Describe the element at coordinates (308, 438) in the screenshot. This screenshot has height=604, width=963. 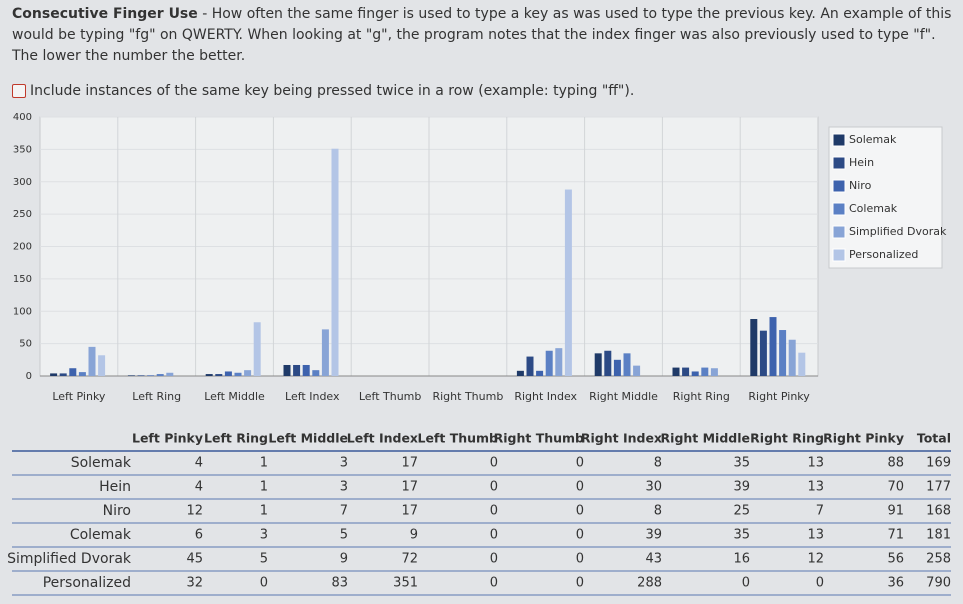
I see `table-header: Left Middle` at that location.